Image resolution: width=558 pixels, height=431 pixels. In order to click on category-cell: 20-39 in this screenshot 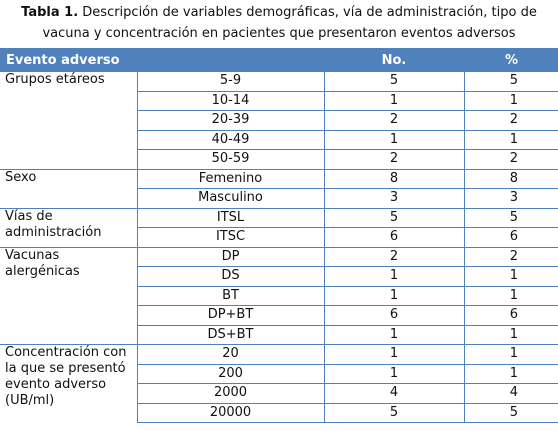, I will do `click(231, 120)`.